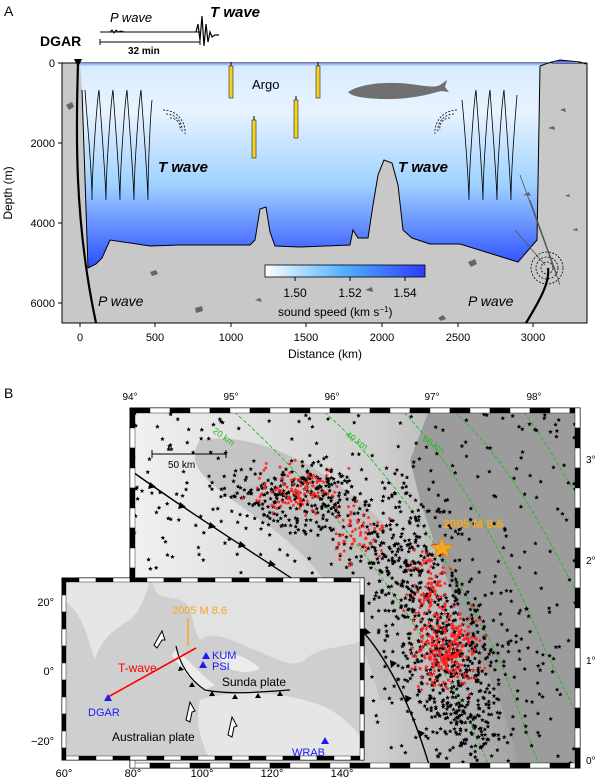 The height and width of the screenshot is (783, 600). Describe the element at coordinates (153, 737) in the screenshot. I see `australian-plate-label: Australian plate` at that location.